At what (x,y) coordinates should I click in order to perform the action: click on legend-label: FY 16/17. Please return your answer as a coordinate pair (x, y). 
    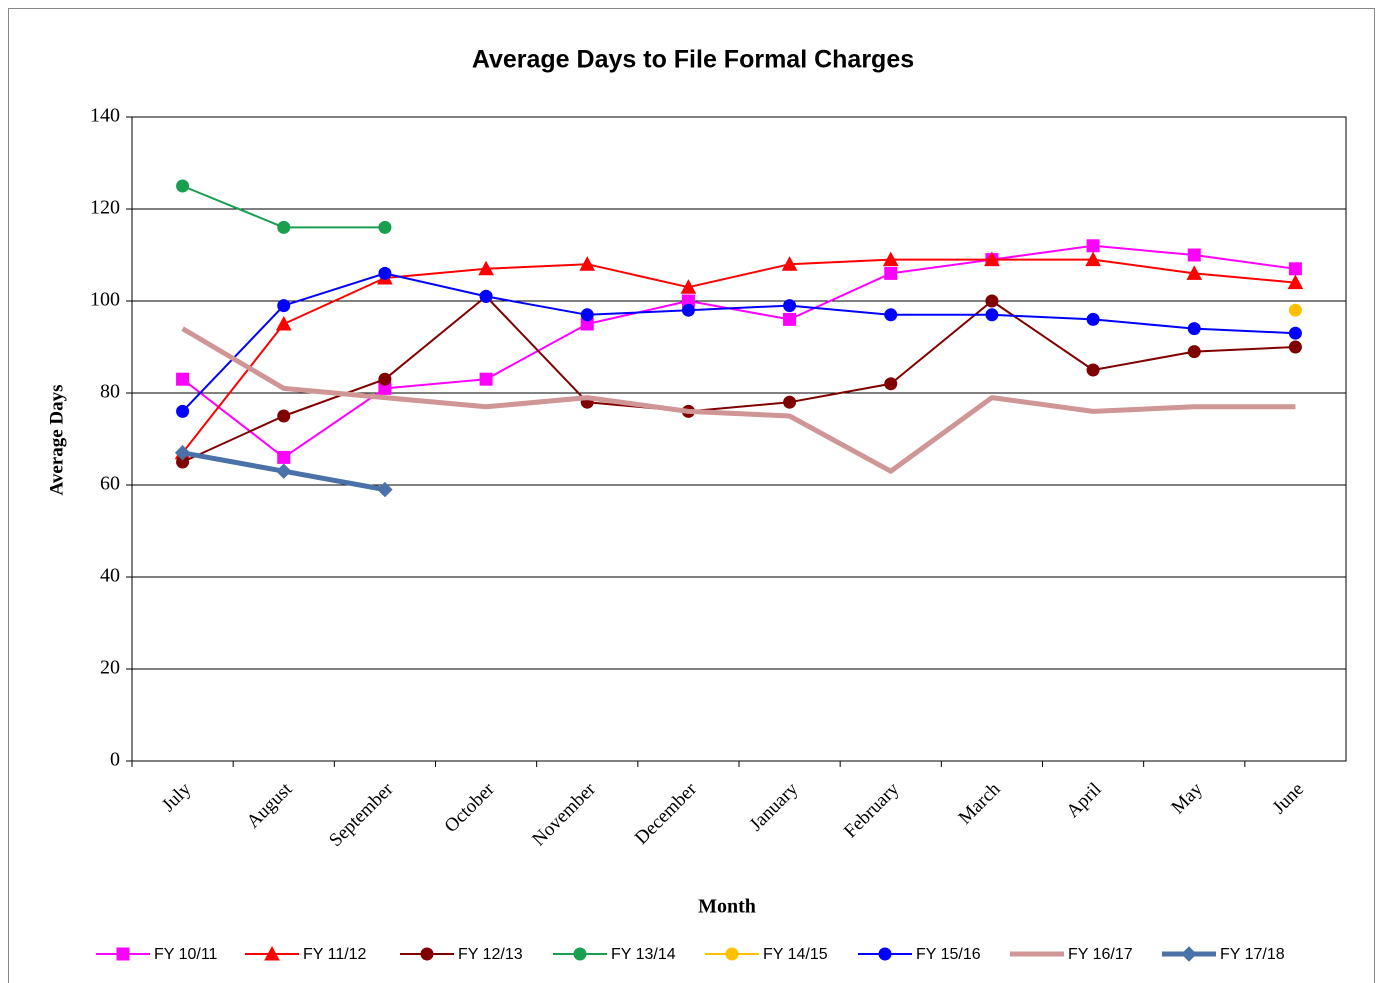
    Looking at the image, I should click on (1100, 954).